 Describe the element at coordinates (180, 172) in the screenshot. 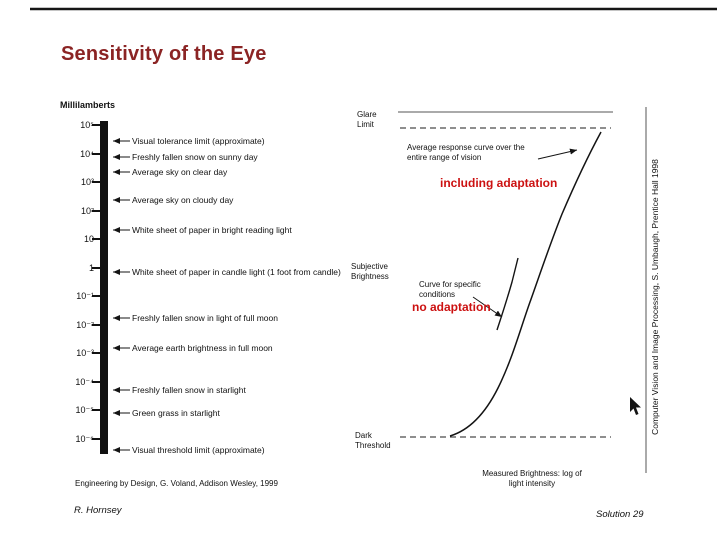

I see `scale-item-label: Average sky on clear day` at that location.